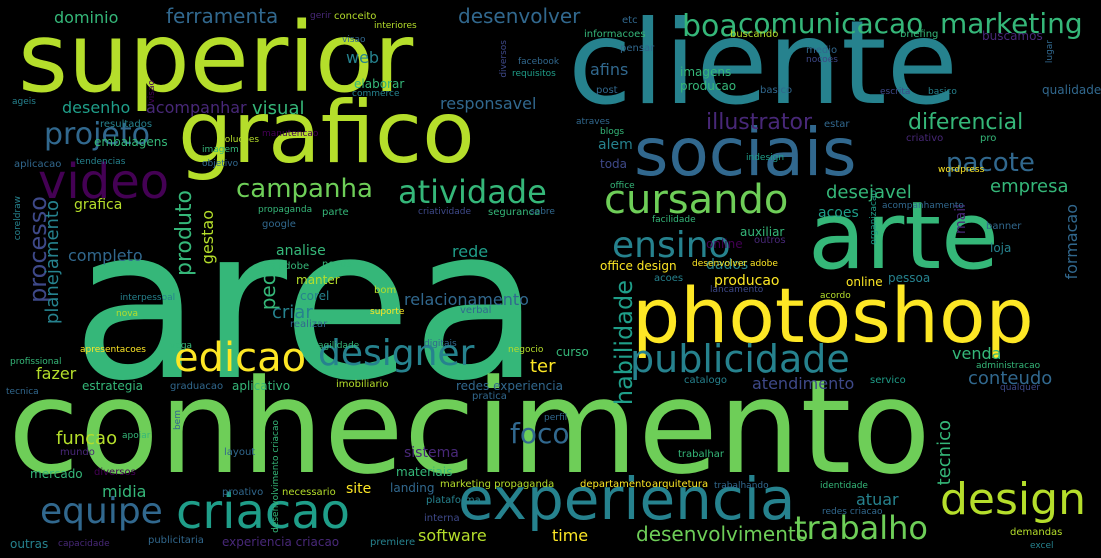  I want to click on word-desenvolver: desenvolver, so click(519, 16).